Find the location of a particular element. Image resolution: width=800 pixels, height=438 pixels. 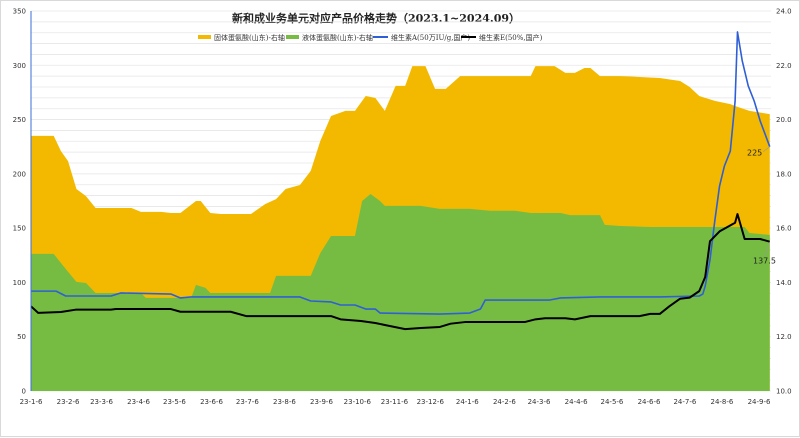

y-right-tick-label: 10.0 is located at coordinates (784, 392).